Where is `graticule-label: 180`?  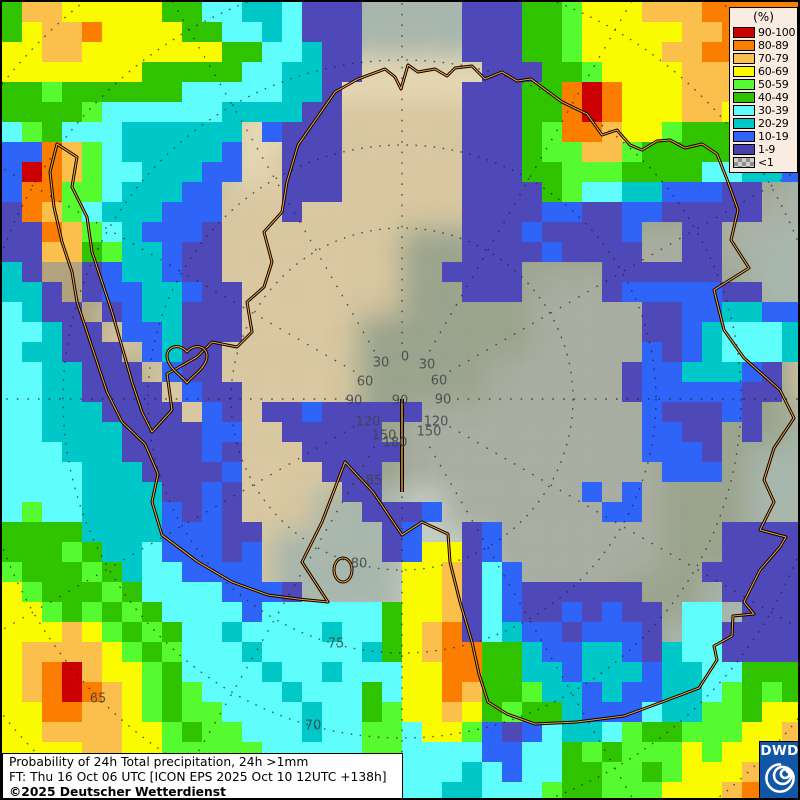 graticule-label: 180 is located at coordinates (395, 443).